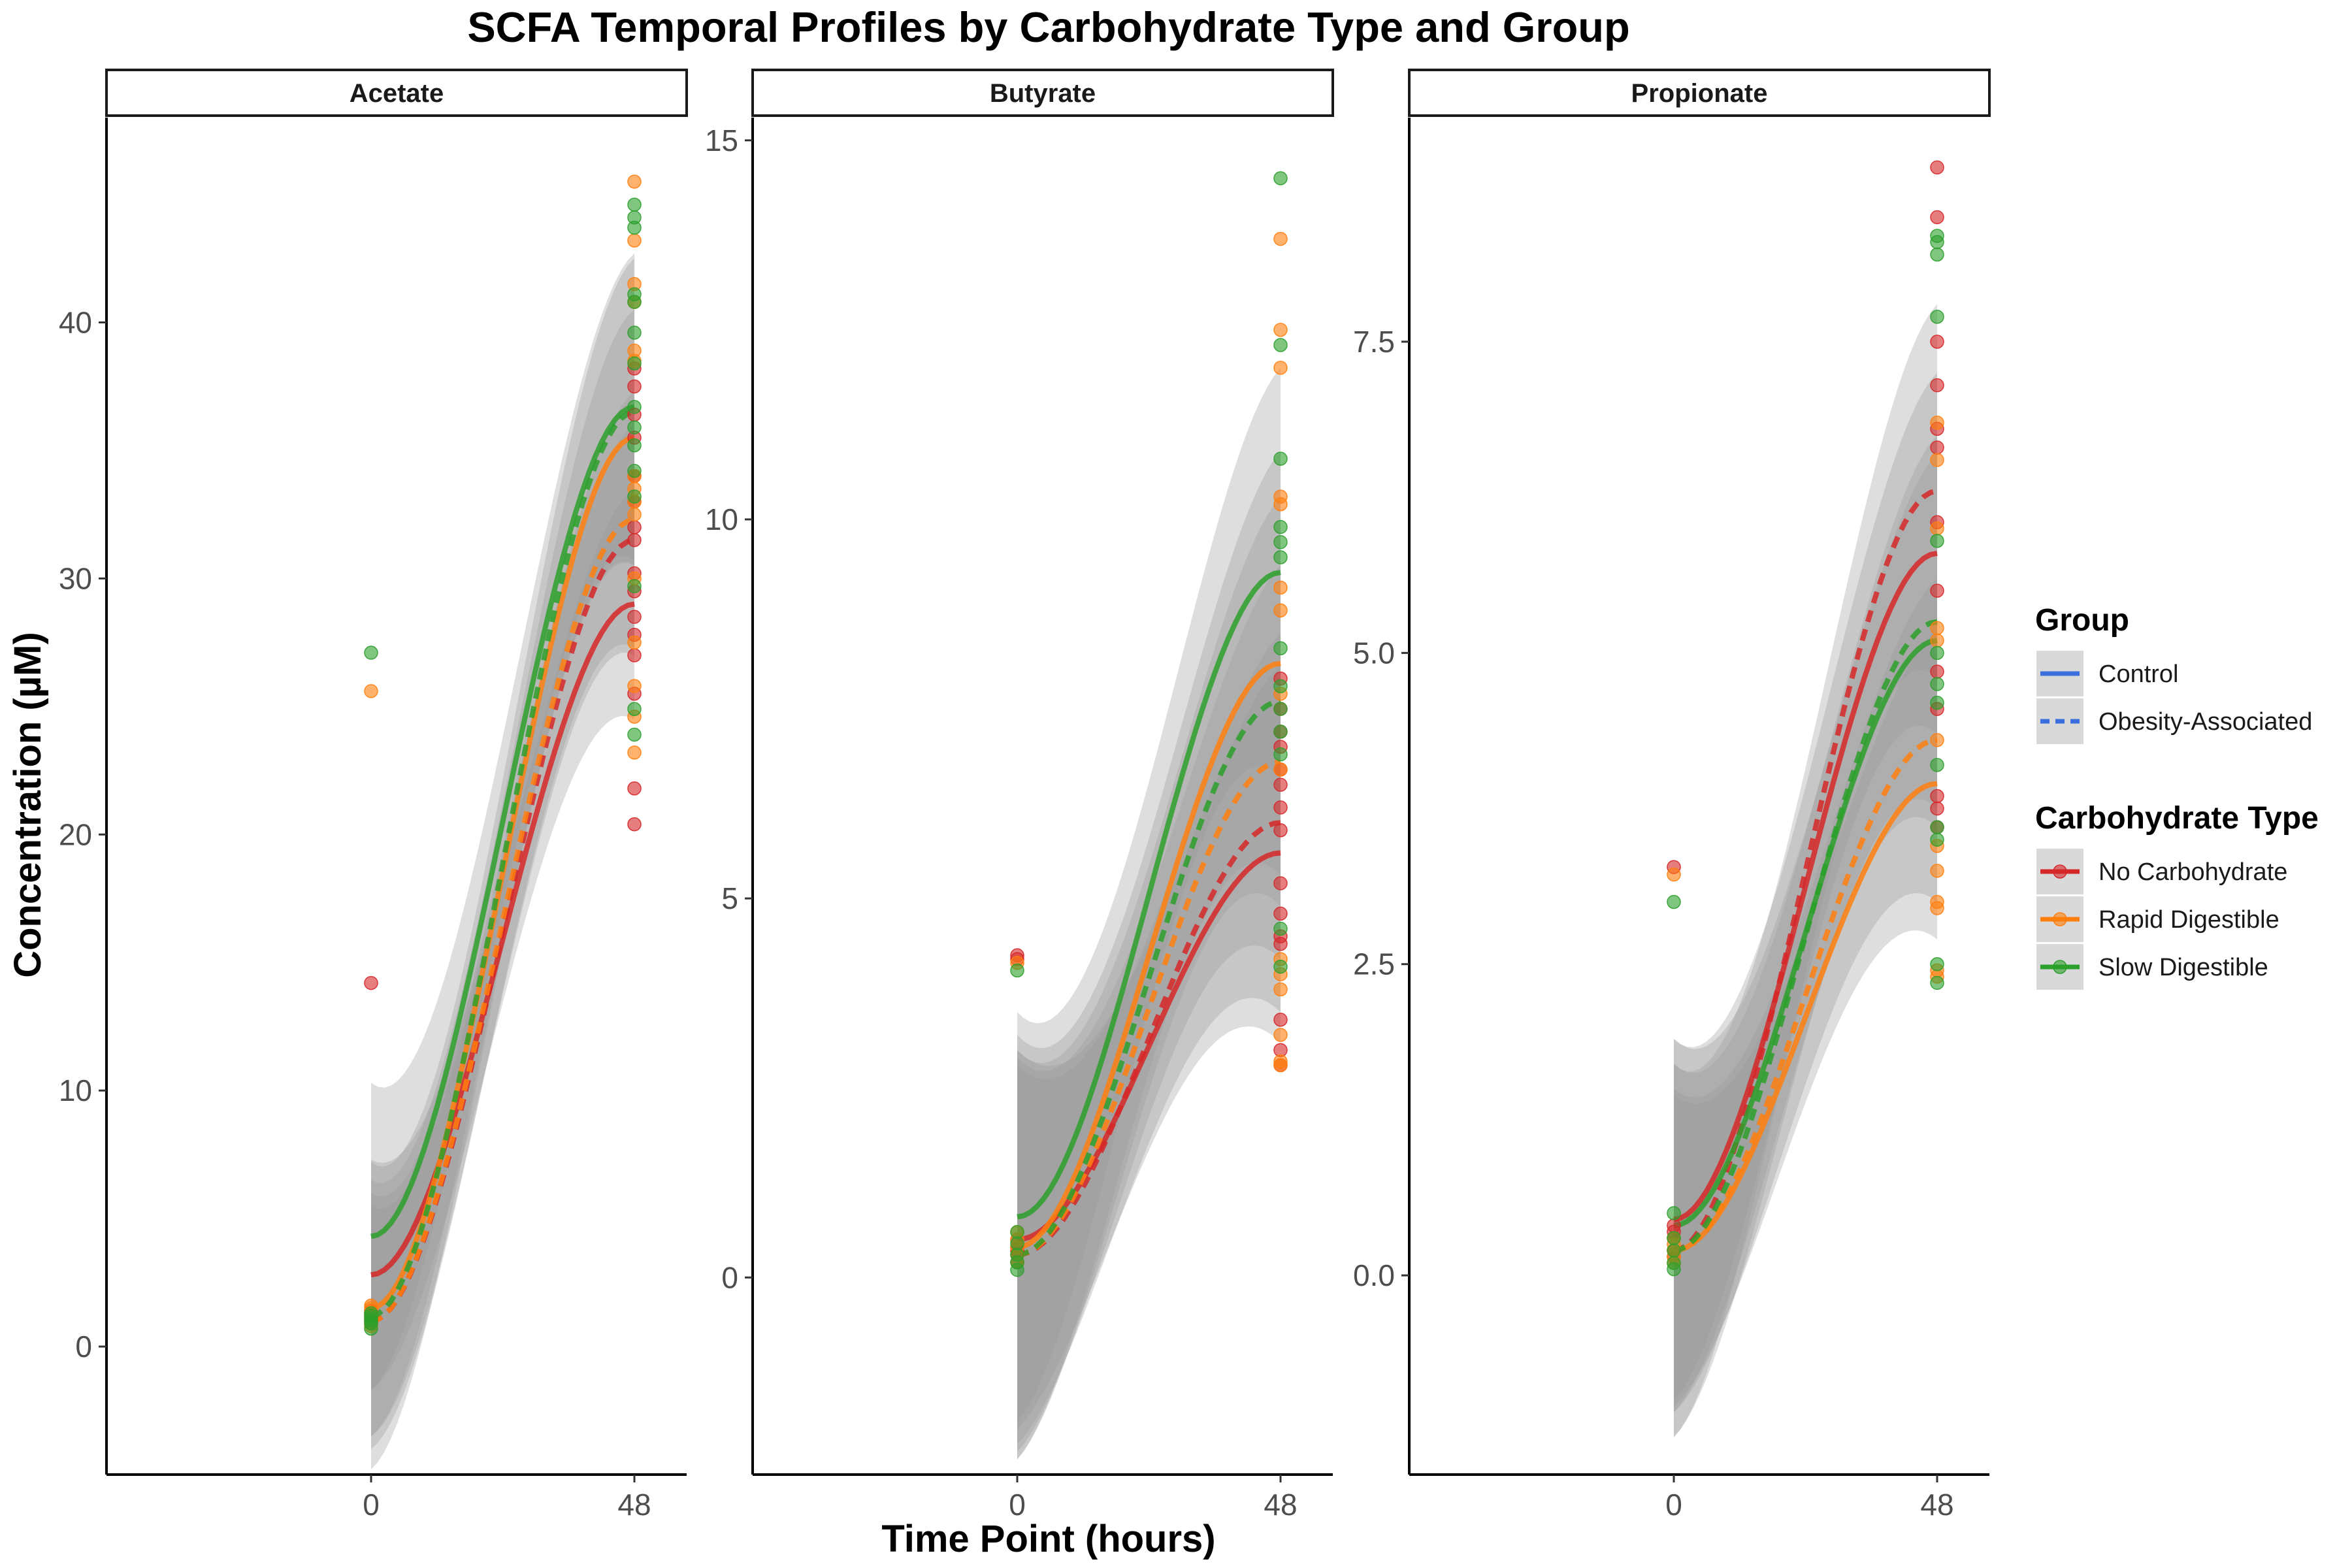 The width and height of the screenshot is (2352, 1568). I want to click on y-tick-label: 0.0, so click(1374, 1275).